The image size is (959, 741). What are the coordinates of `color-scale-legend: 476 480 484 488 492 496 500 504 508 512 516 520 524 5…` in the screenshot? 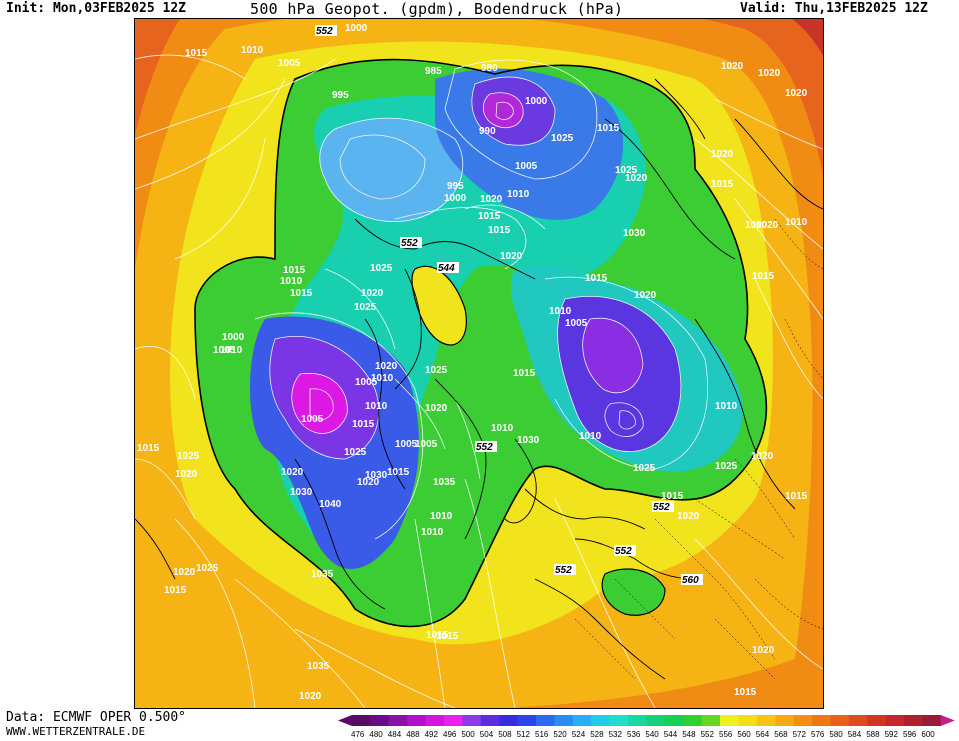 It's located at (646, 726).